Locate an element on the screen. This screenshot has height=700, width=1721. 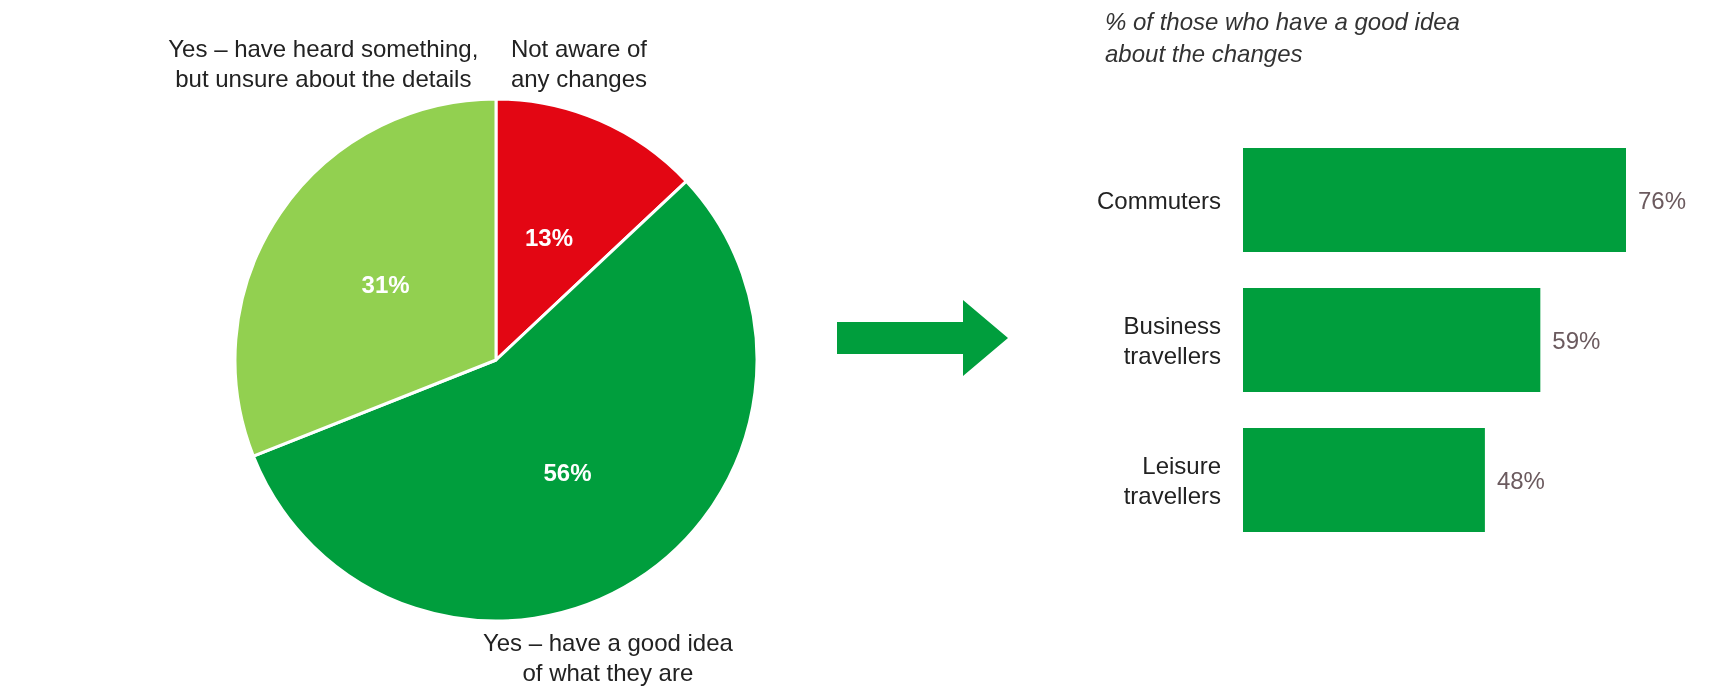
chart-title: % of those who have a good idea about the changes is located at coordinates (1286, 37).